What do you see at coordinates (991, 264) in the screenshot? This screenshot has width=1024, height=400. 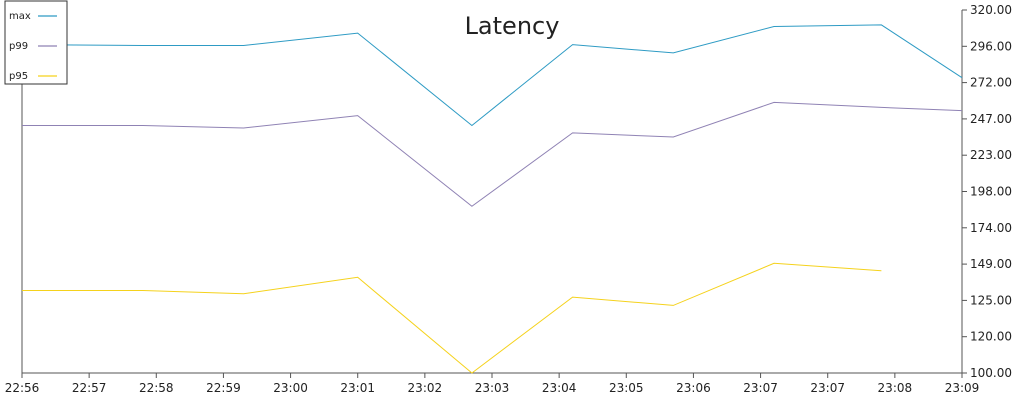 I see `y-tick-label: 149.00` at bounding box center [991, 264].